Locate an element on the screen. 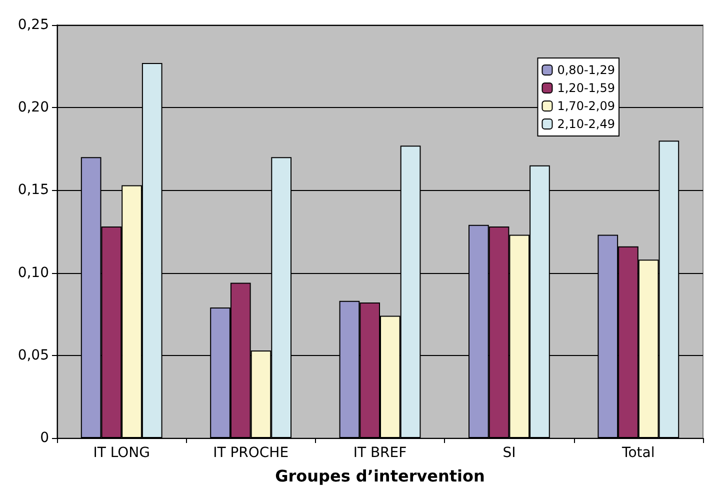  y-tick-label: 0,25 is located at coordinates (33, 25).